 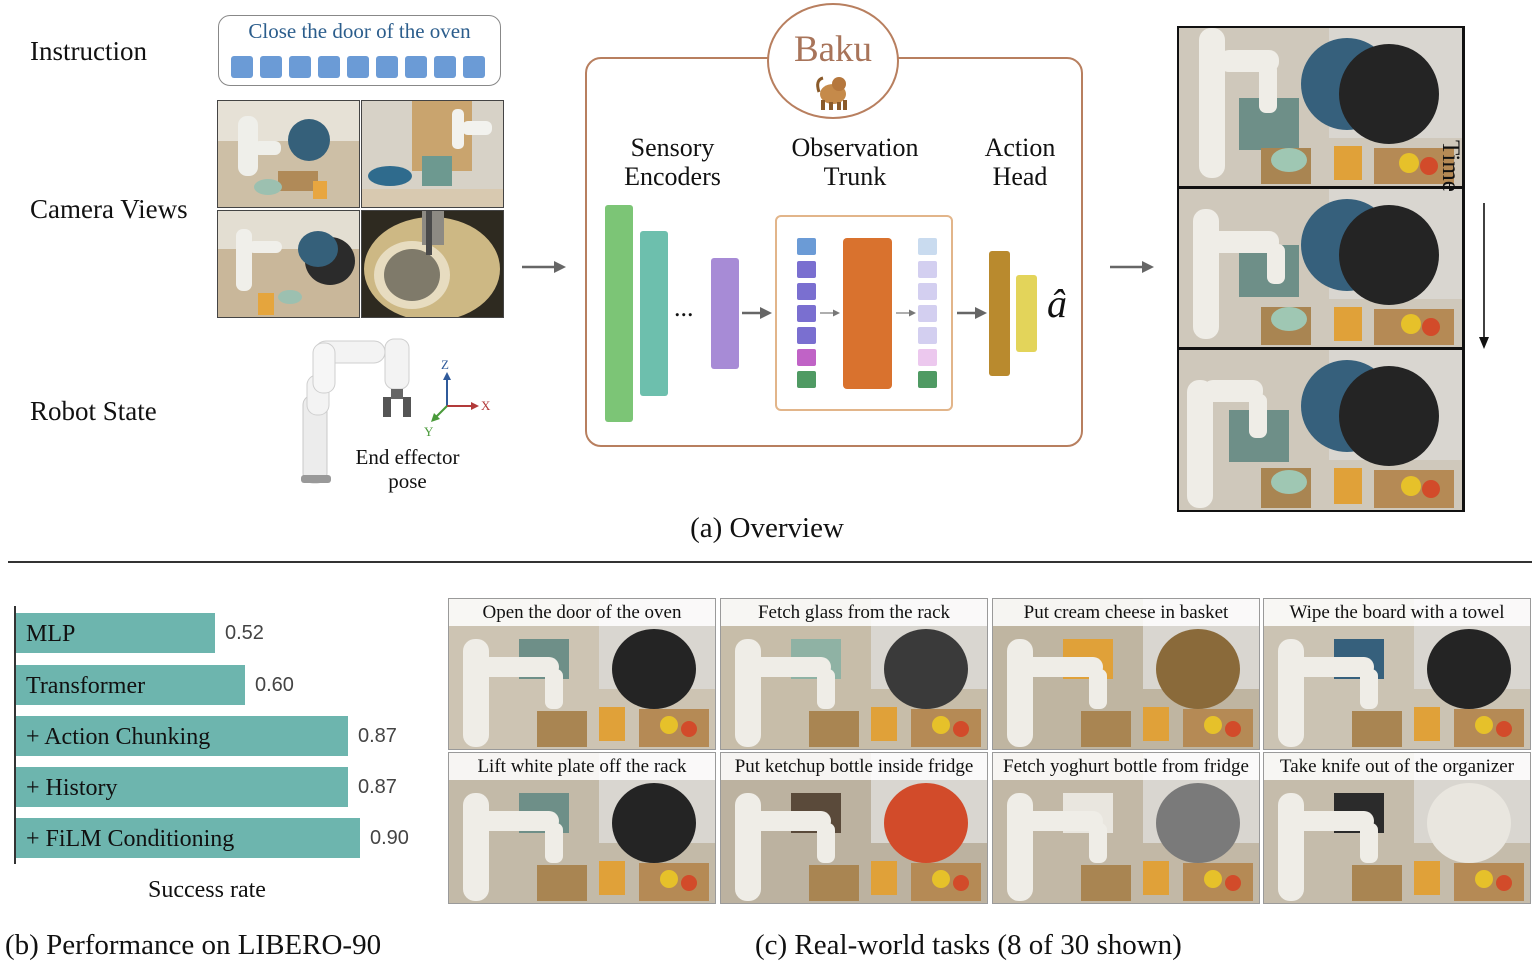 What do you see at coordinates (86, 686) in the screenshot?
I see `chart-bar-label: Transformer` at bounding box center [86, 686].